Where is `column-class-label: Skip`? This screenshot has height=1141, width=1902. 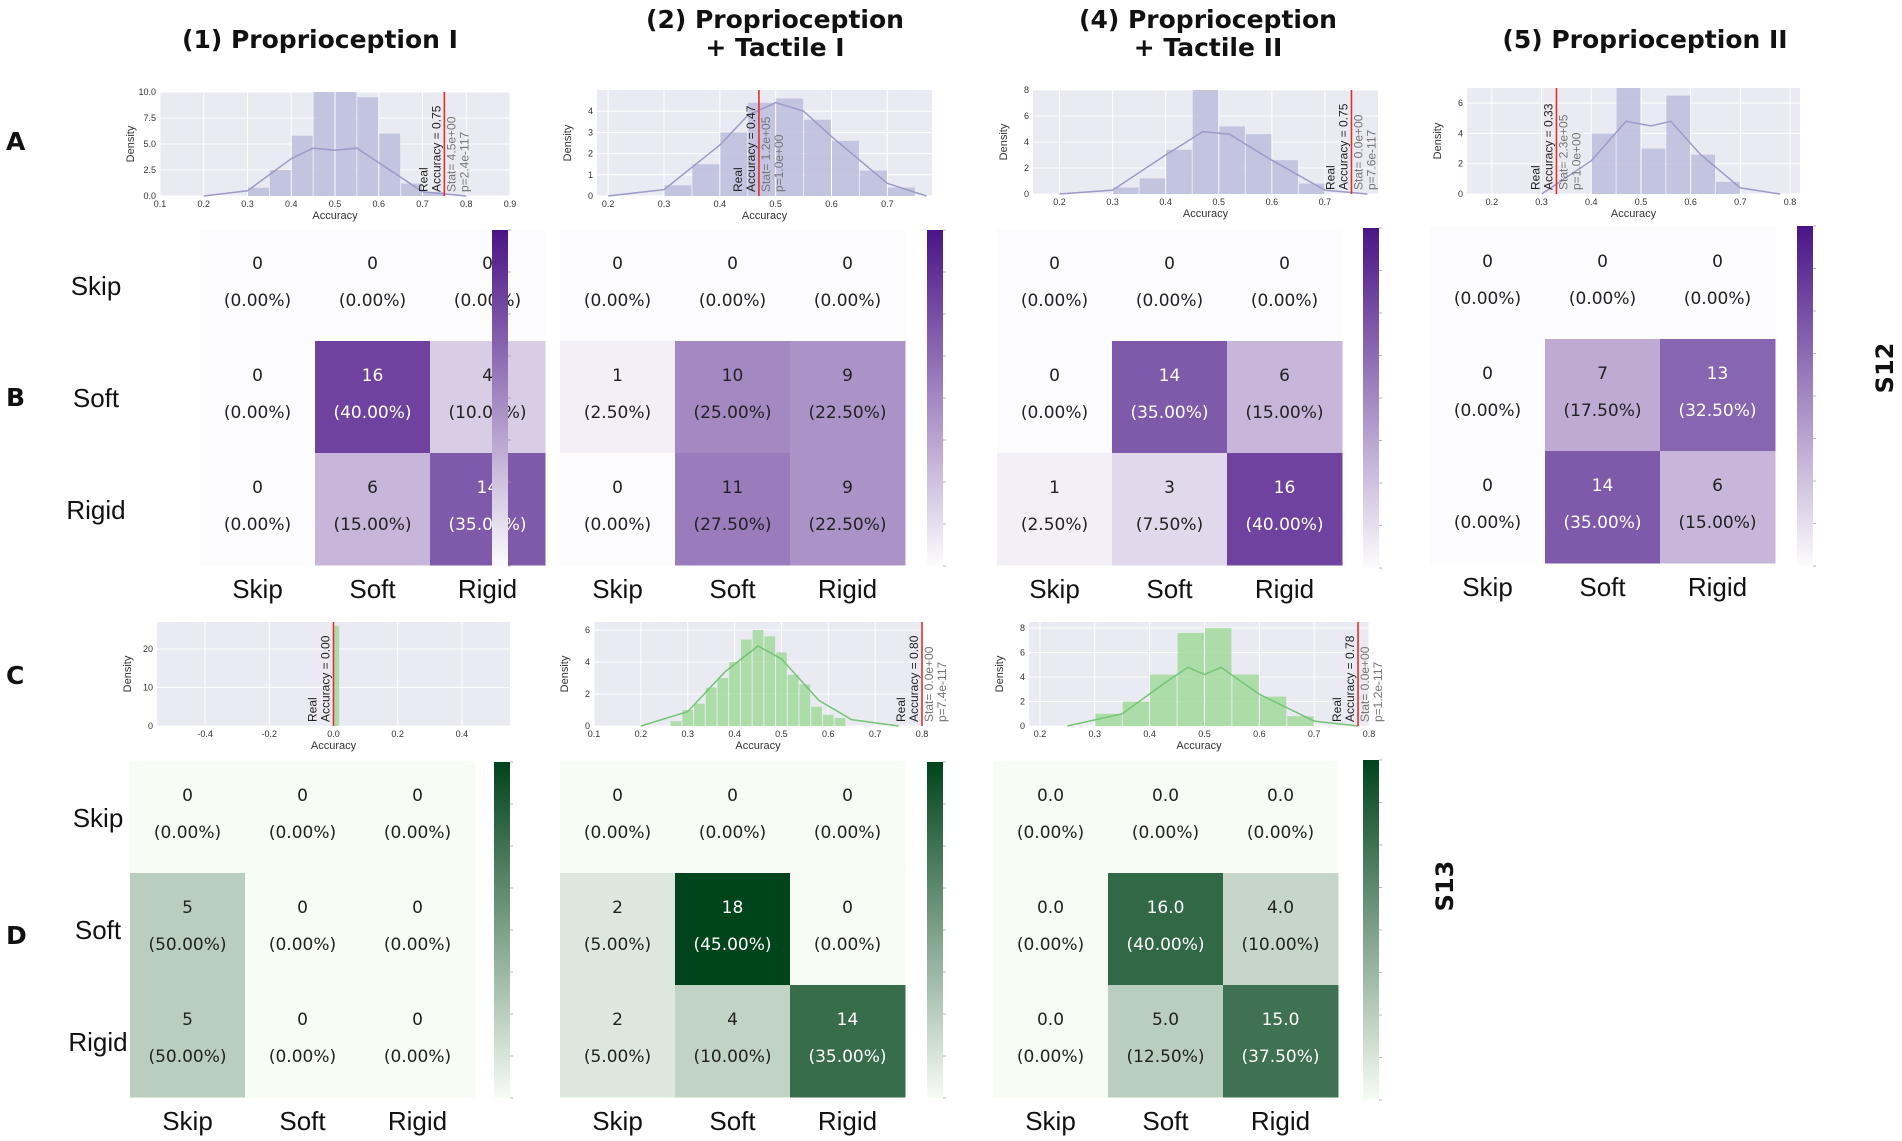
column-class-label: Skip is located at coordinates (1487, 587).